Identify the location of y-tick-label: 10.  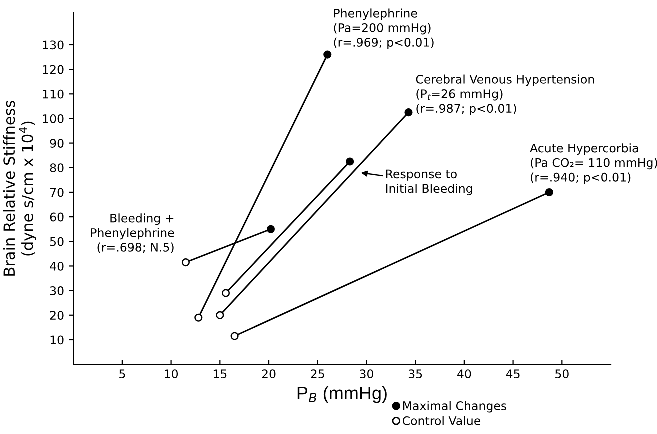
(57, 340).